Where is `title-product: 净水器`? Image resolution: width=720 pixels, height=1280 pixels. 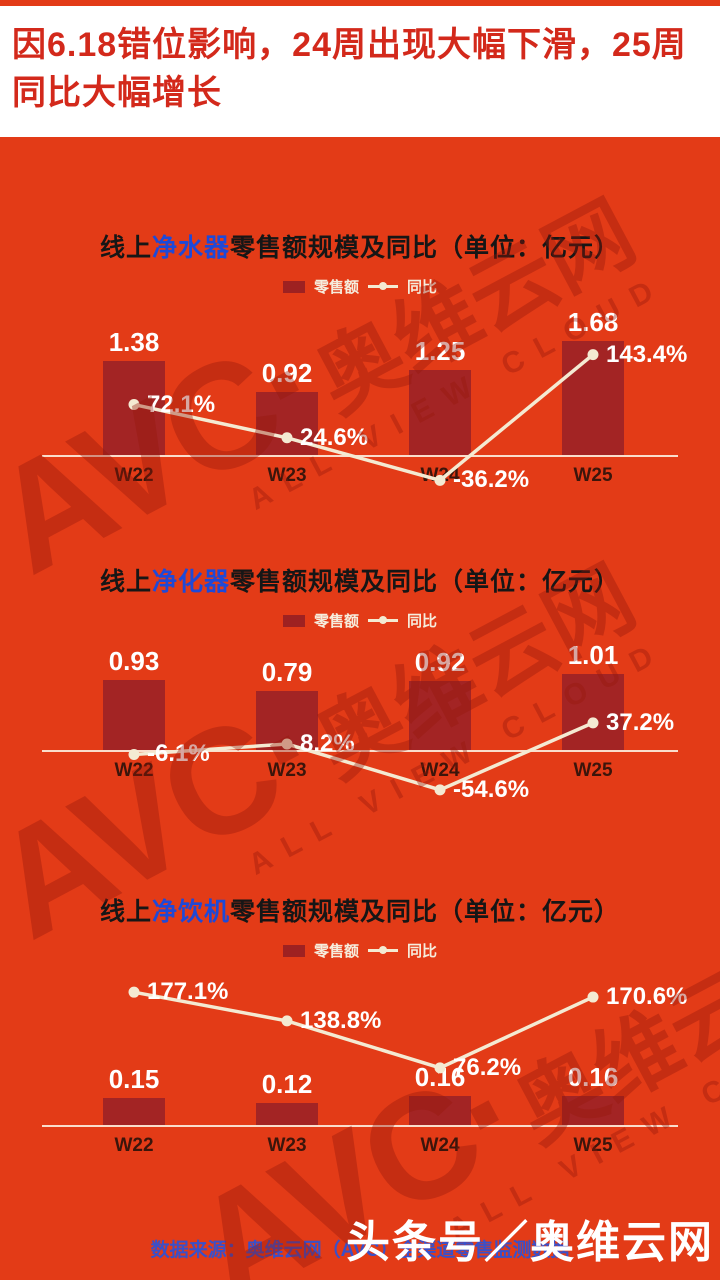
title-product: 净水器 is located at coordinates (190, 248).